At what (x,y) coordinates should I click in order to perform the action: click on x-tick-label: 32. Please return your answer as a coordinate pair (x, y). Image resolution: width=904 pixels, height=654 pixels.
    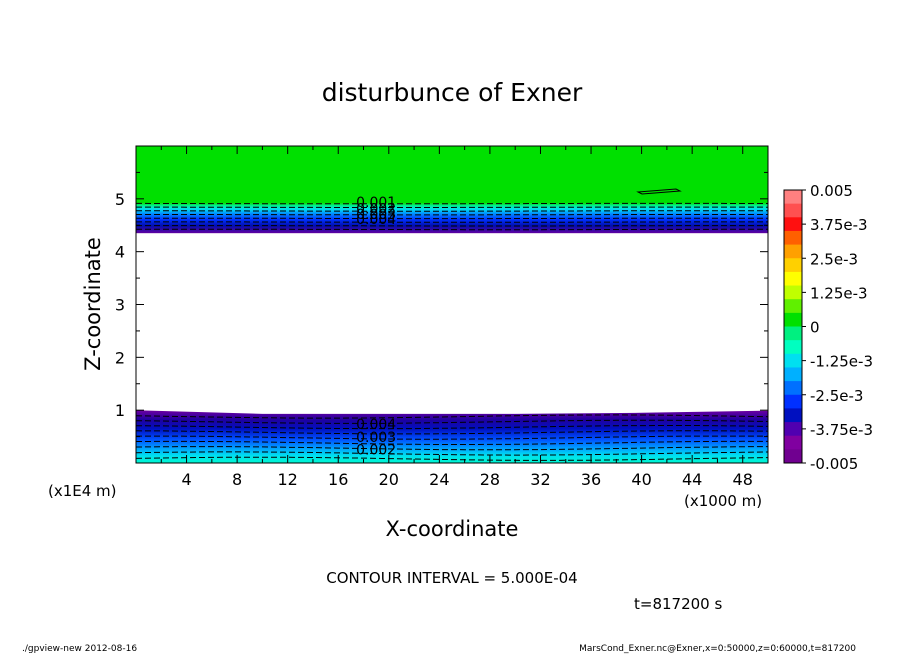
    Looking at the image, I should click on (540, 479).